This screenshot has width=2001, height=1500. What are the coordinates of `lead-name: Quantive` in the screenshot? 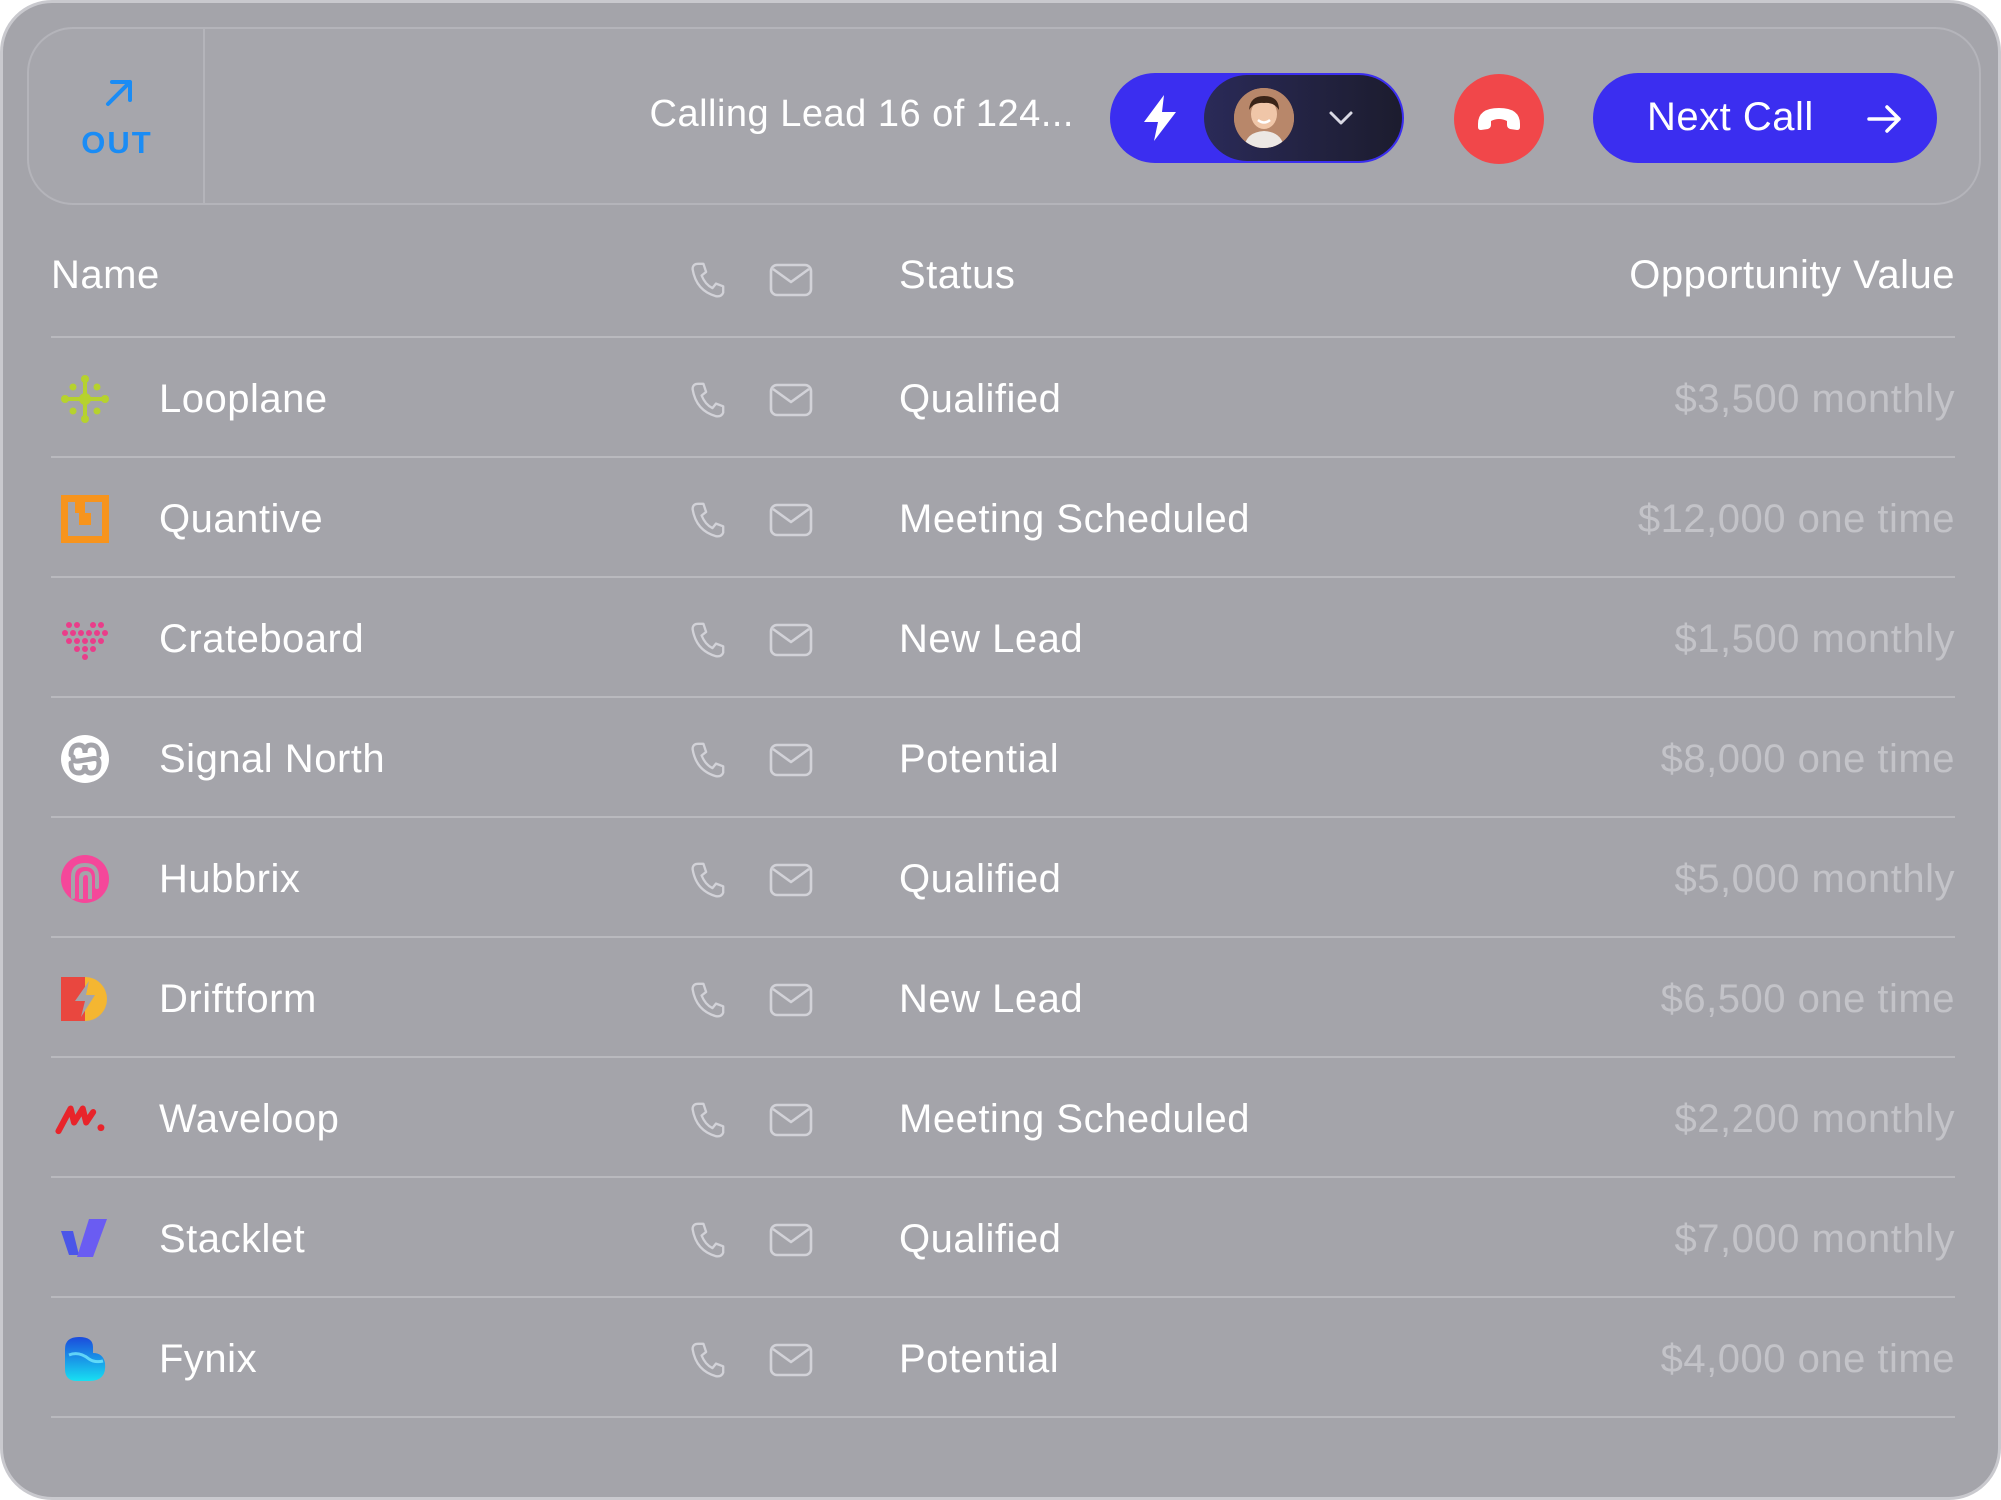 It's located at (241, 519).